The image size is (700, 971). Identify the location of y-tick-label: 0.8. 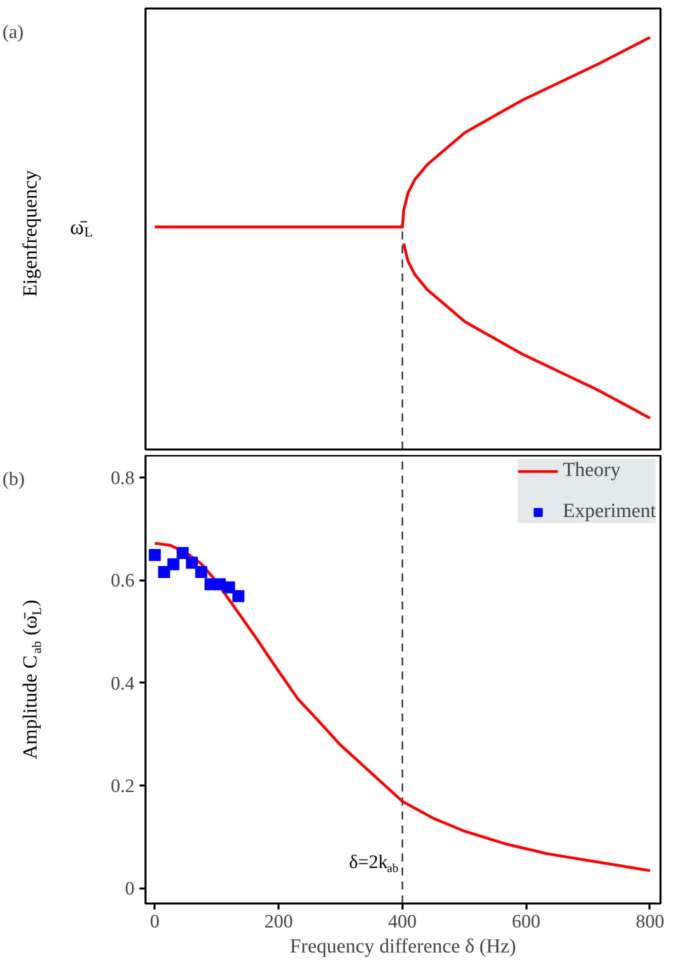
(122, 479).